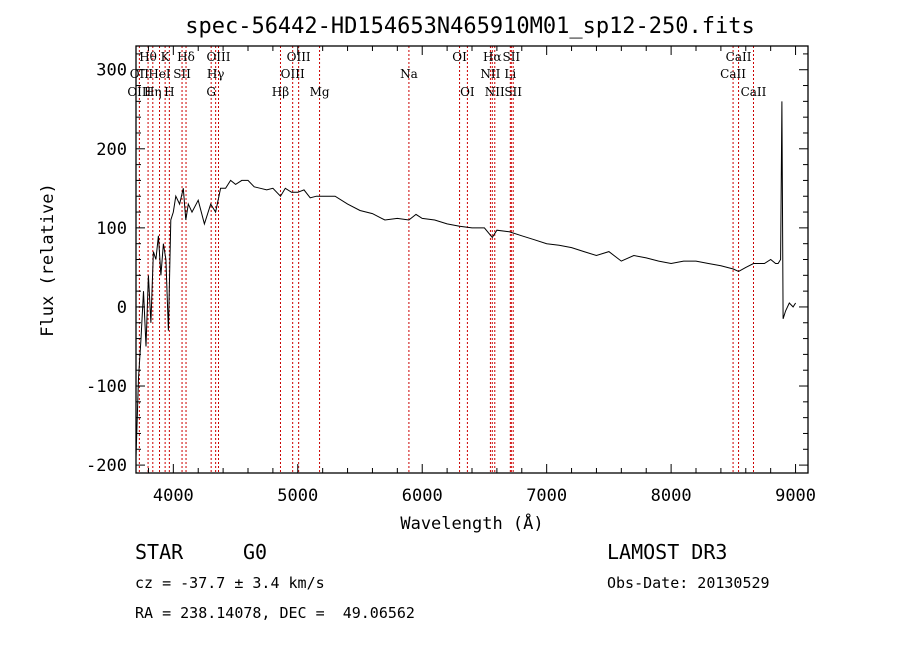 This screenshot has width=900, height=649. Describe the element at coordinates (111, 150) in the screenshot. I see `y-tick-label: 200` at that location.